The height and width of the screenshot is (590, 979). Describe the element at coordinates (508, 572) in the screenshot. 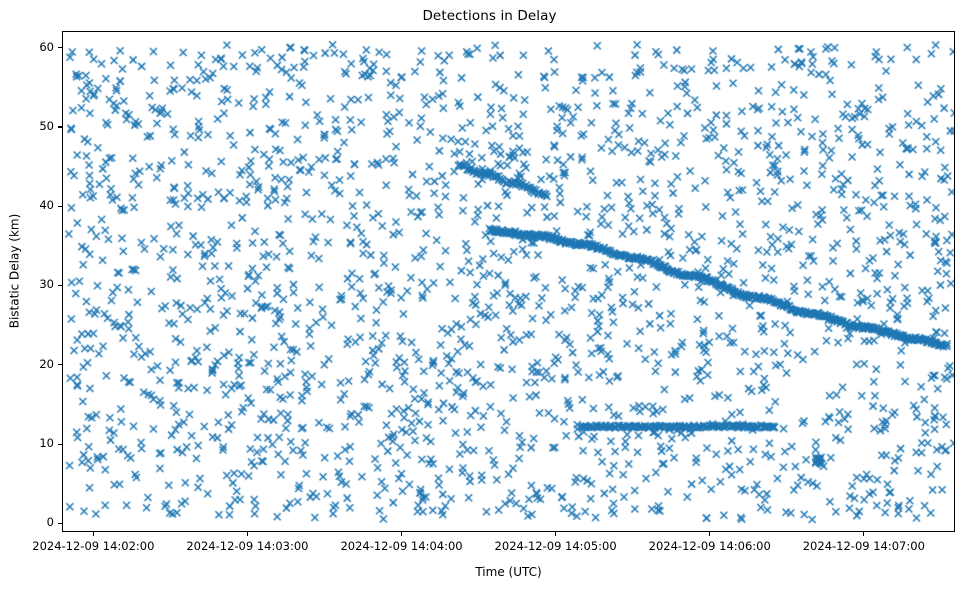

I see `x-axis-label: Time (UTC)` at that location.